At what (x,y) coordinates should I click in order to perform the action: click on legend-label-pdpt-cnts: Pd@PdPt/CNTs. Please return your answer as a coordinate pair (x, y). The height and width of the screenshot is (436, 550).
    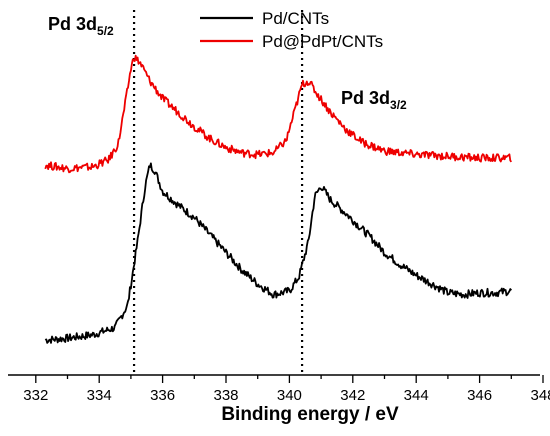
    Looking at the image, I should click on (322, 41).